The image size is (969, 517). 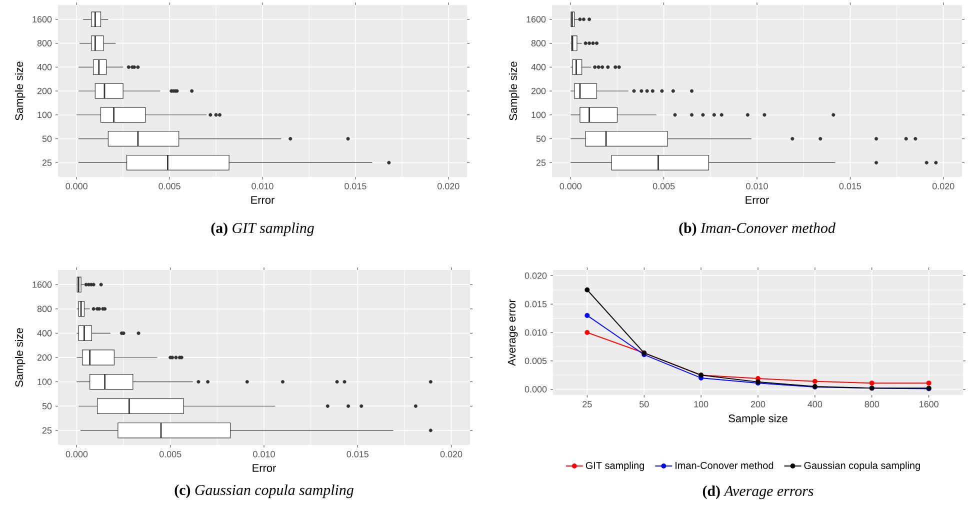 I want to click on x-tick-label: 100, so click(x=701, y=404).